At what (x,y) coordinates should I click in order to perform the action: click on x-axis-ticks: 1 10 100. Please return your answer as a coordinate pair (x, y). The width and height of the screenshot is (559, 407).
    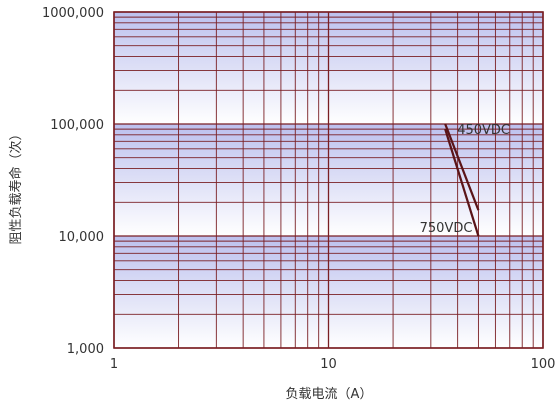
    Looking at the image, I should click on (333, 364).